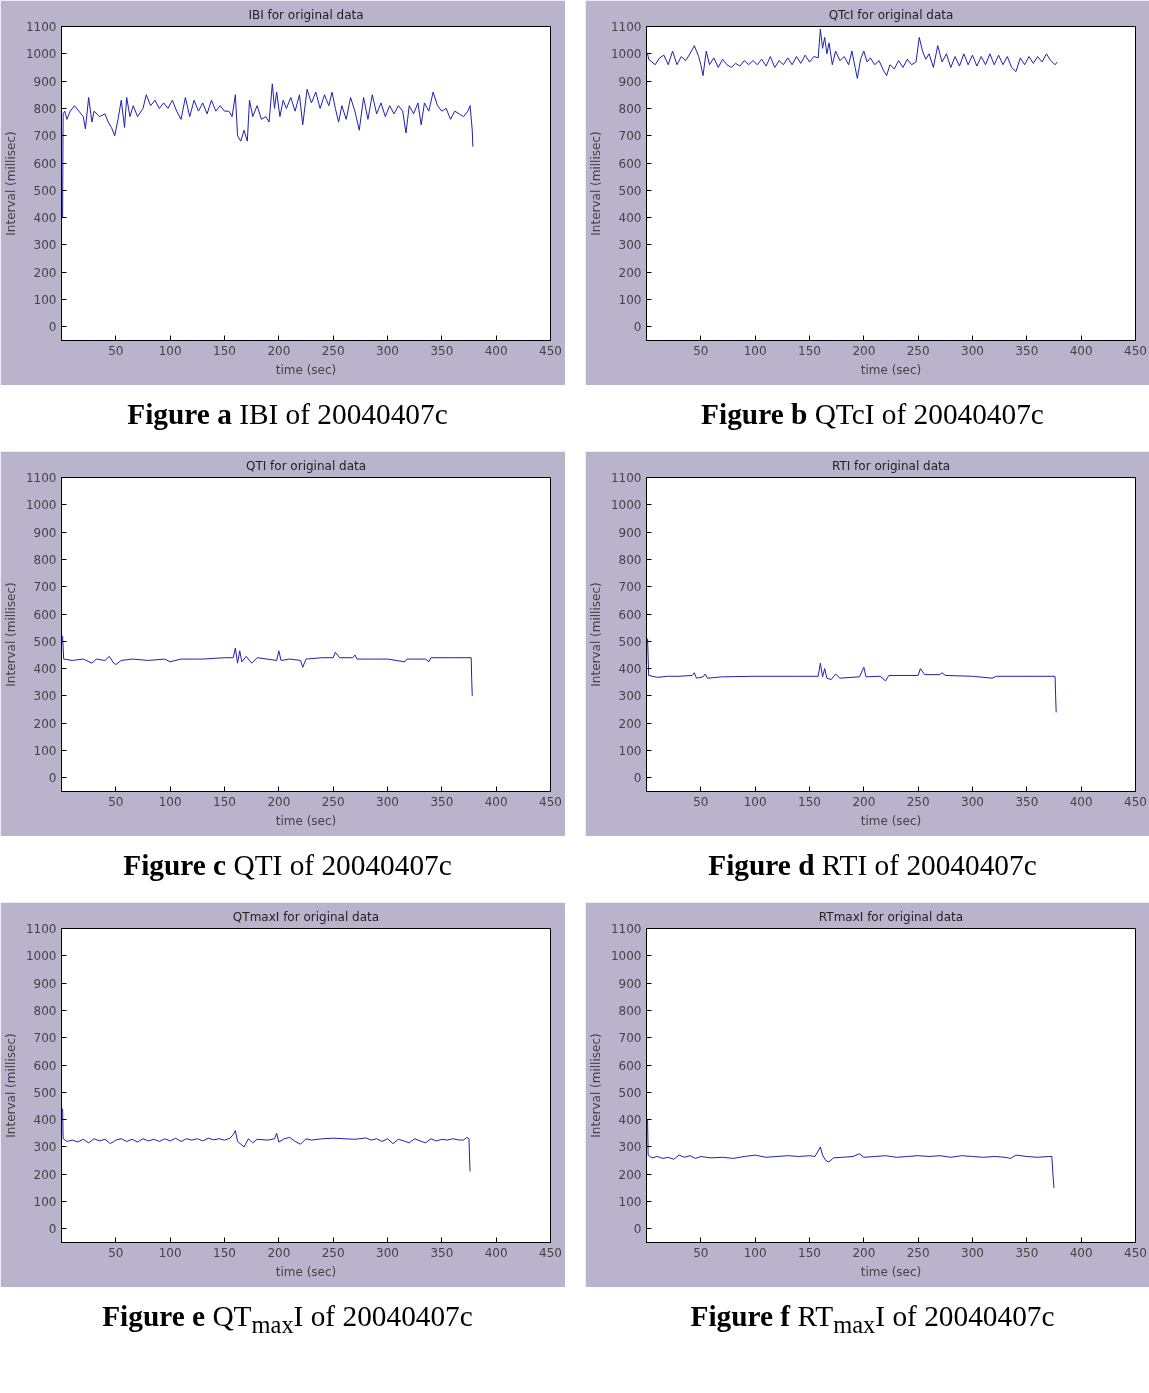  I want to click on text: Figure f RT$_{max}$I of 20040407c, so click(872, 1319).